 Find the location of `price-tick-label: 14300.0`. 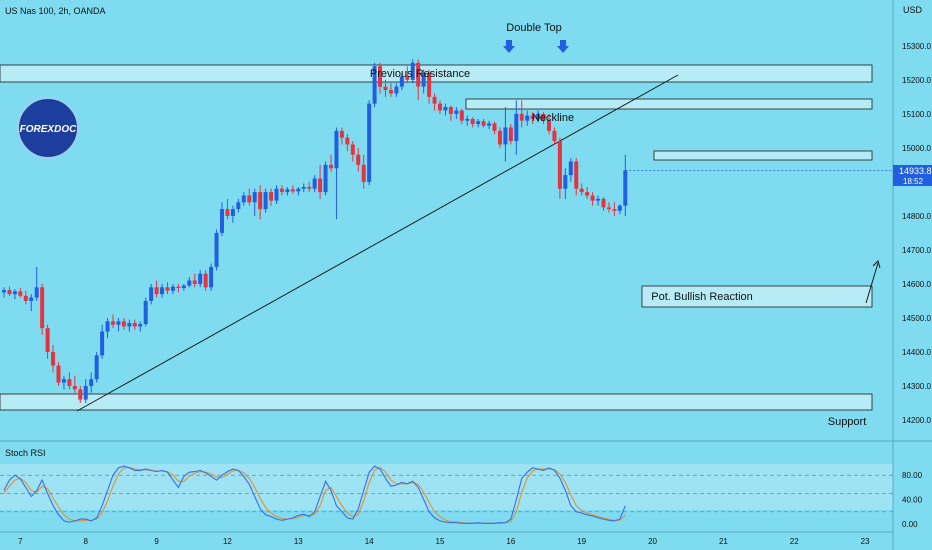

price-tick-label: 14300.0 is located at coordinates (916, 386).